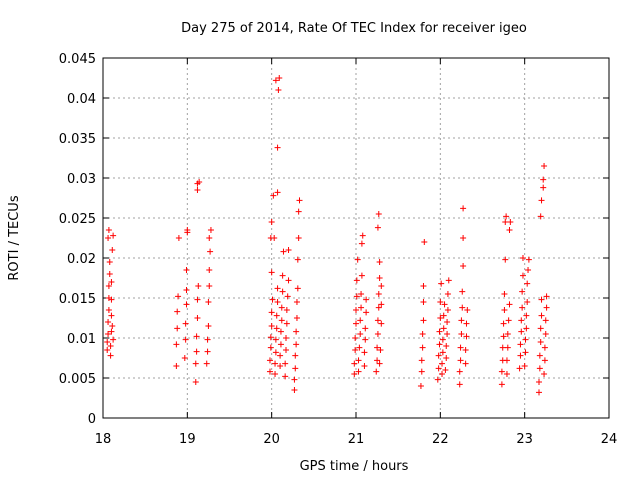 This screenshot has height=480, width=640. What do you see at coordinates (77, 219) in the screenshot?
I see `y-tick-label: 0.025` at bounding box center [77, 219].